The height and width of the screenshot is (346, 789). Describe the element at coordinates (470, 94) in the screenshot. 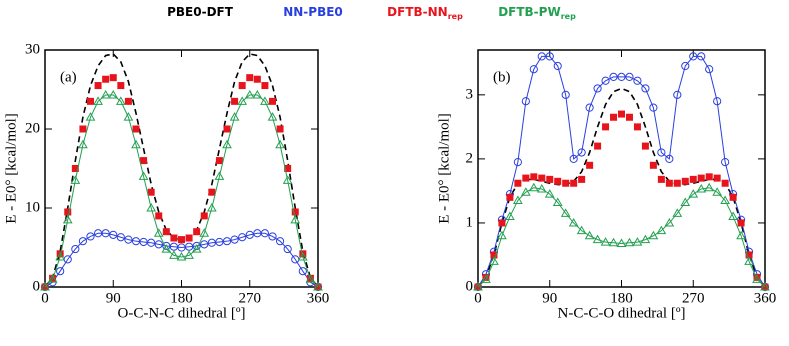

I see `y-tick-label: 3` at that location.